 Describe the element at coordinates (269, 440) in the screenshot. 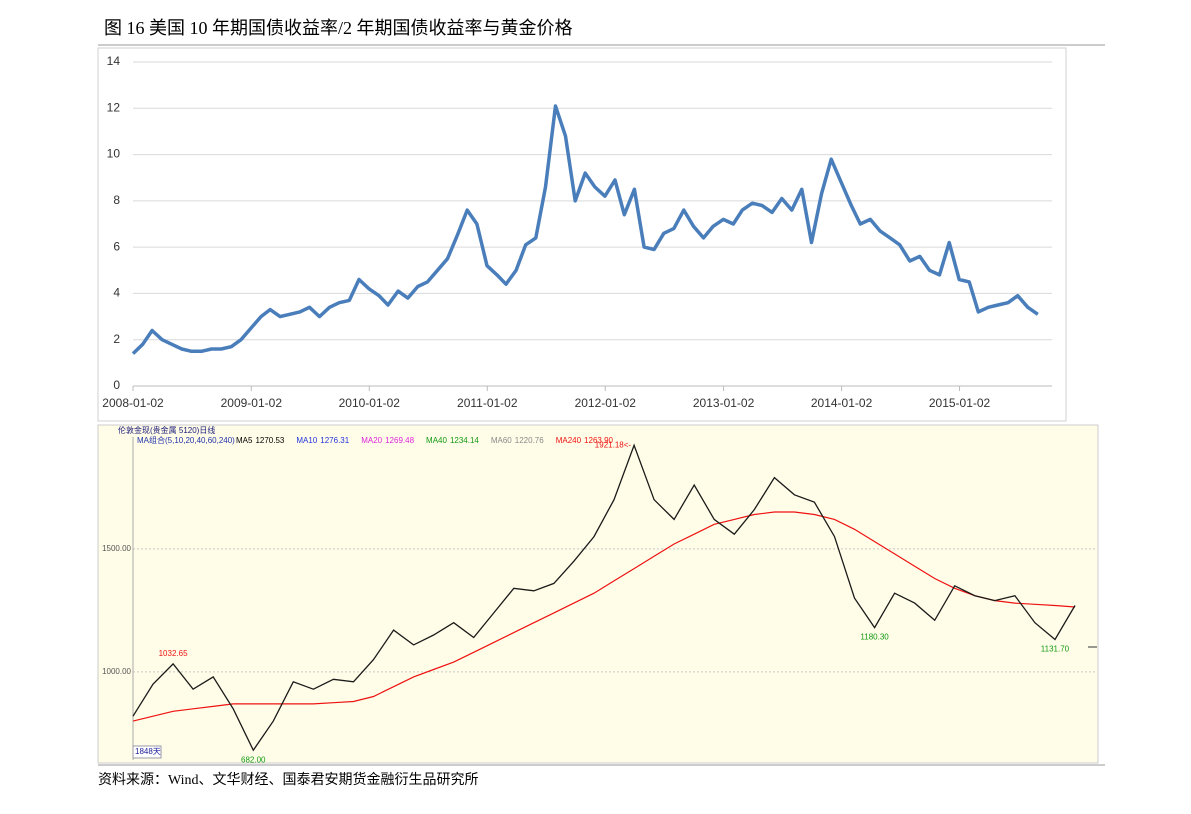

I see `ma-legend-value: 1270.53` at that location.